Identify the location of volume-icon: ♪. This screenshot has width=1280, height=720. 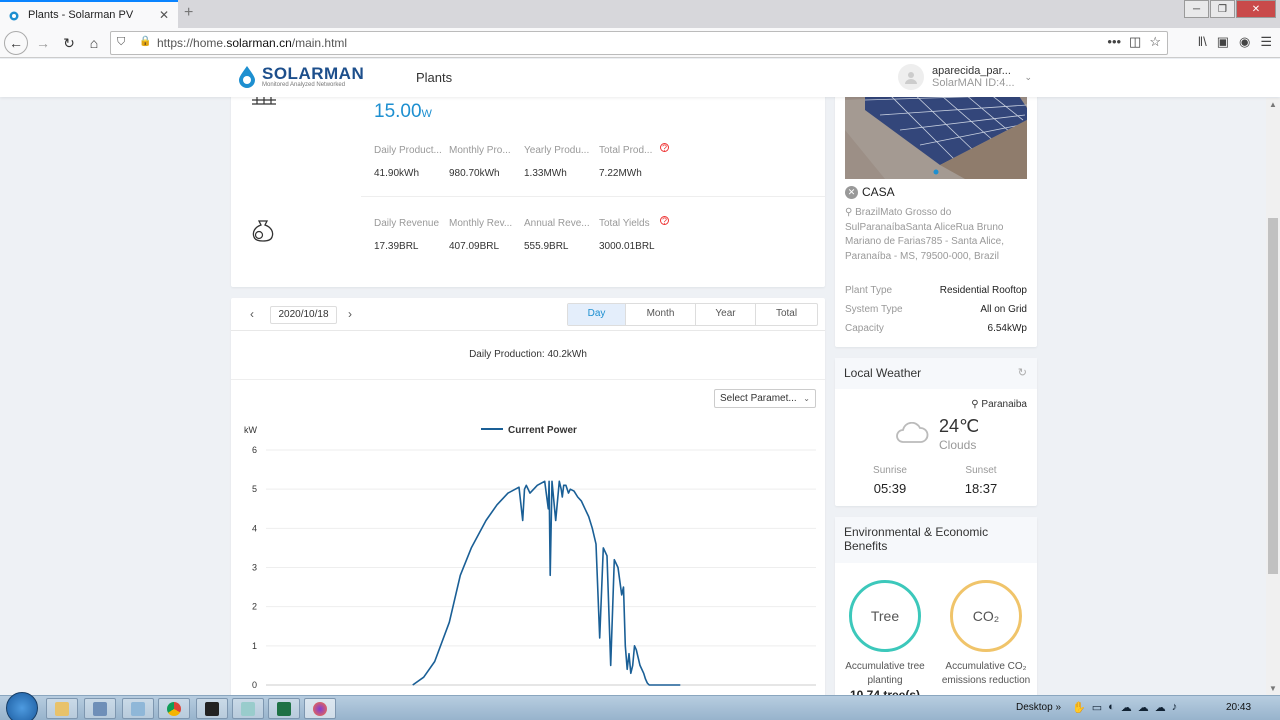
(1174, 707).